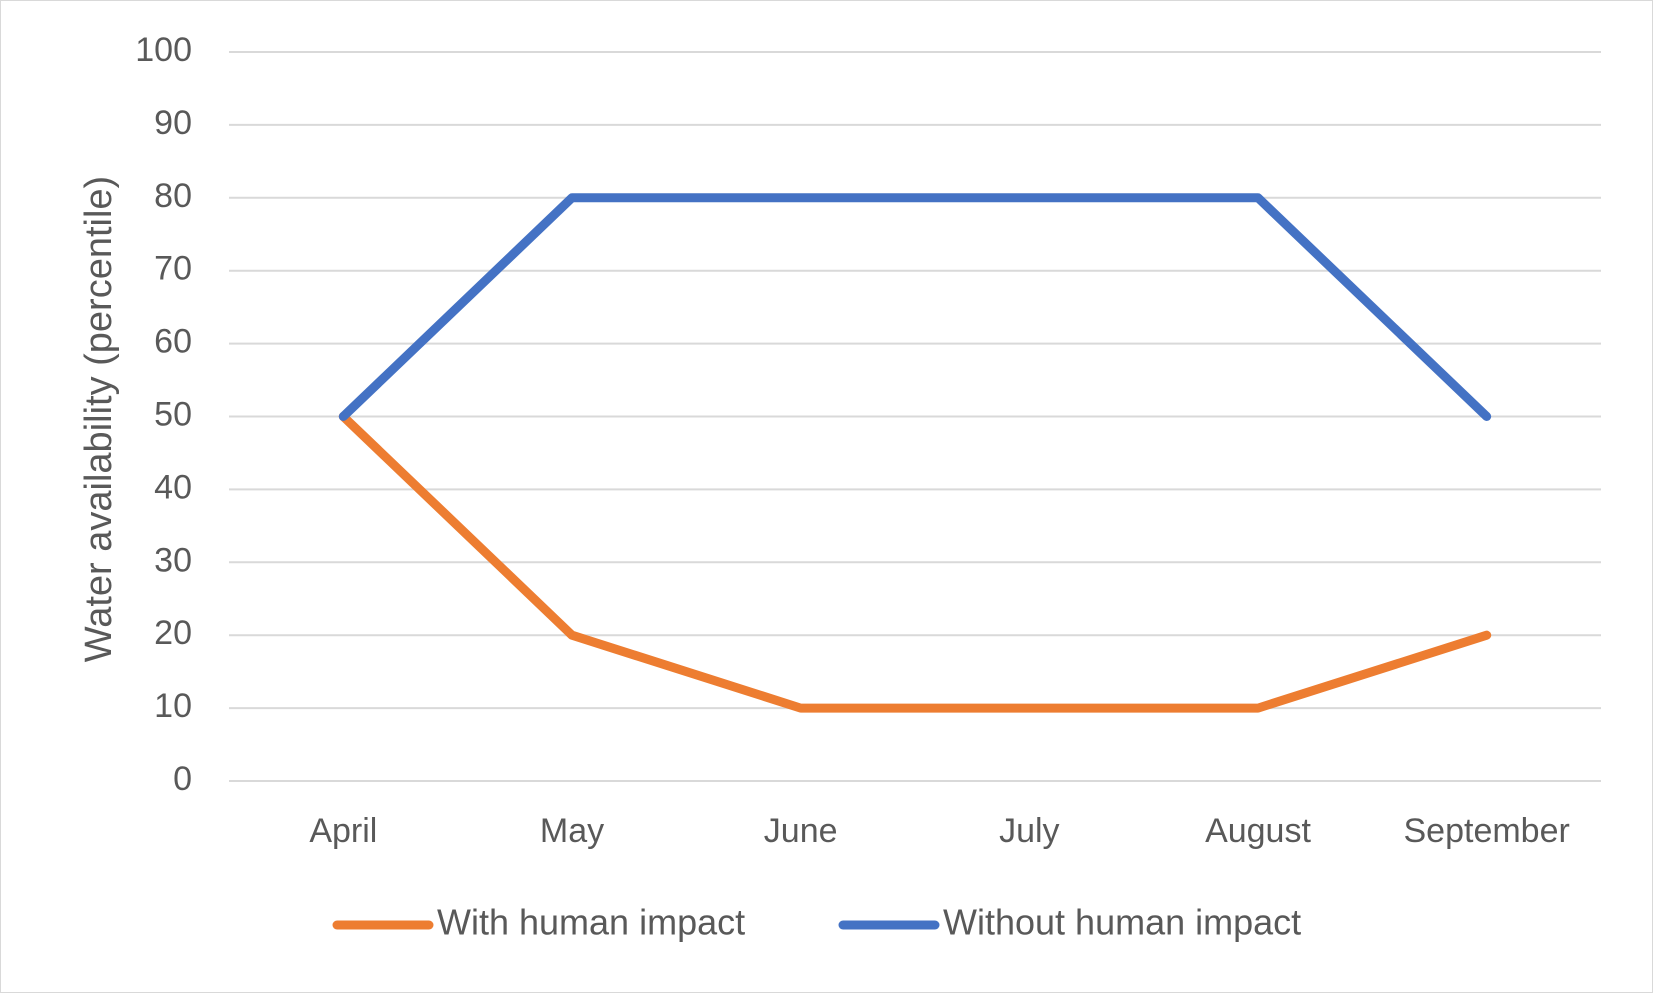 This screenshot has width=1653, height=993. I want to click on y-tick-label: 70, so click(173, 269).